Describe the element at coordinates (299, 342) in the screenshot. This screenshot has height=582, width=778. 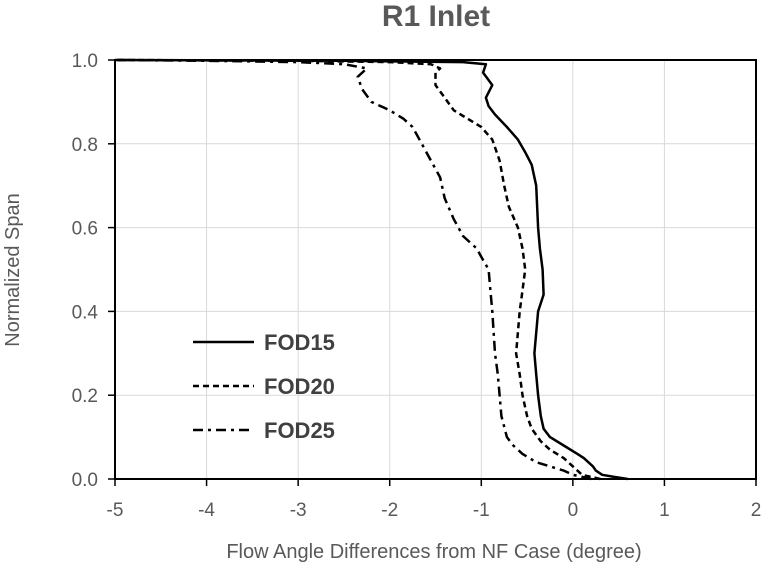
I see `legend-label-fod15: FOD15` at that location.